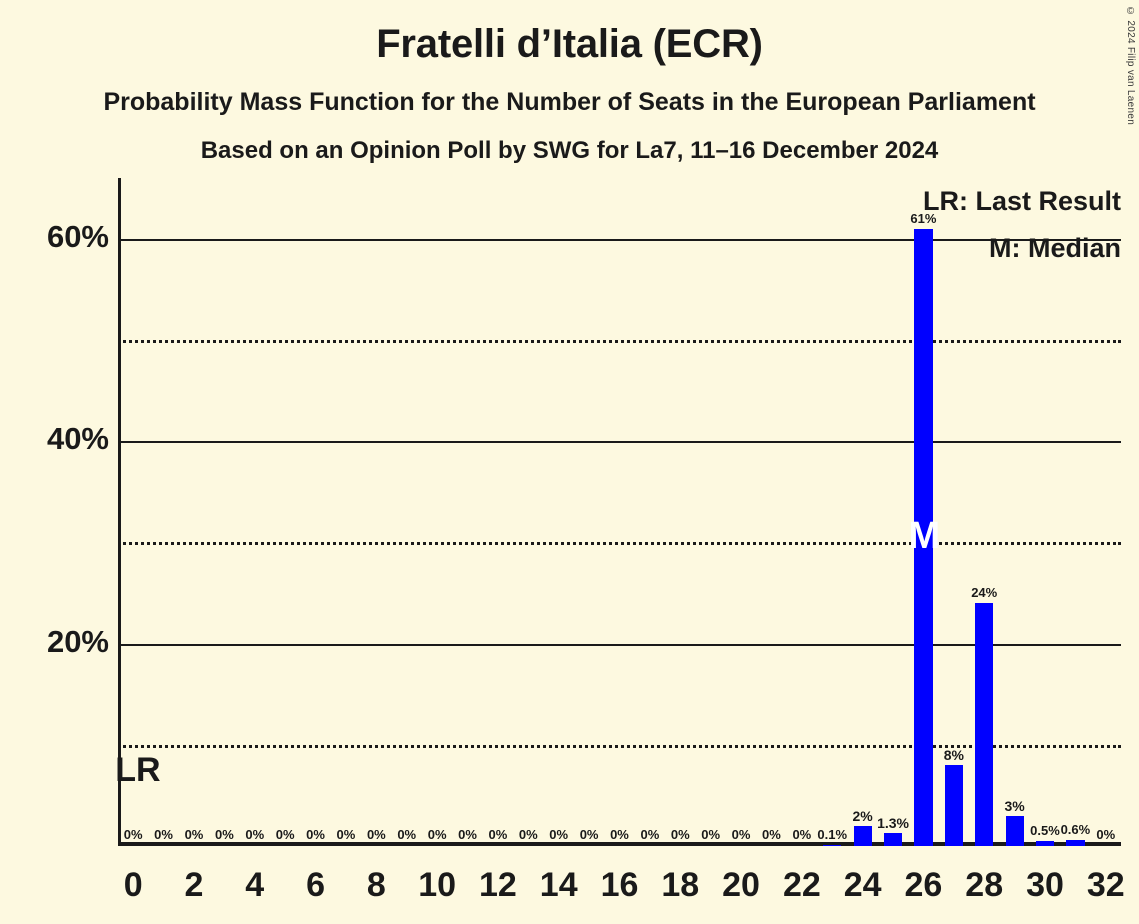 The width and height of the screenshot is (1139, 924). What do you see at coordinates (953, 755) in the screenshot?
I see `bar-value-label: 8%` at bounding box center [953, 755].